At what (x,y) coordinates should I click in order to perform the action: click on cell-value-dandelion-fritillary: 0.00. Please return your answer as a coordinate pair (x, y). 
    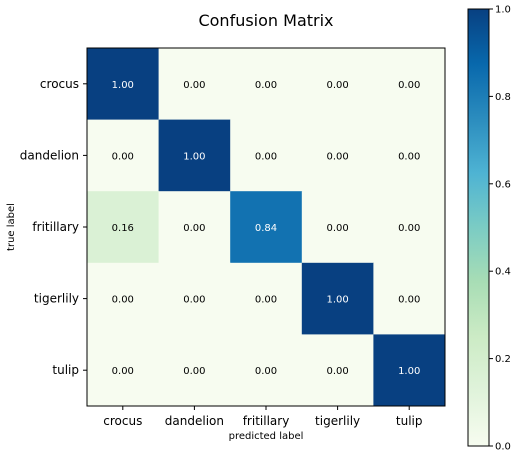
    Looking at the image, I should click on (266, 156).